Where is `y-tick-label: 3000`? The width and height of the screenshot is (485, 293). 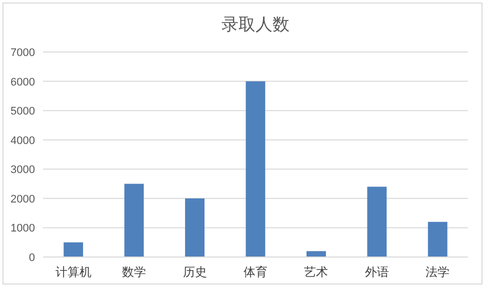 y-tick-label: 3000 is located at coordinates (22, 170).